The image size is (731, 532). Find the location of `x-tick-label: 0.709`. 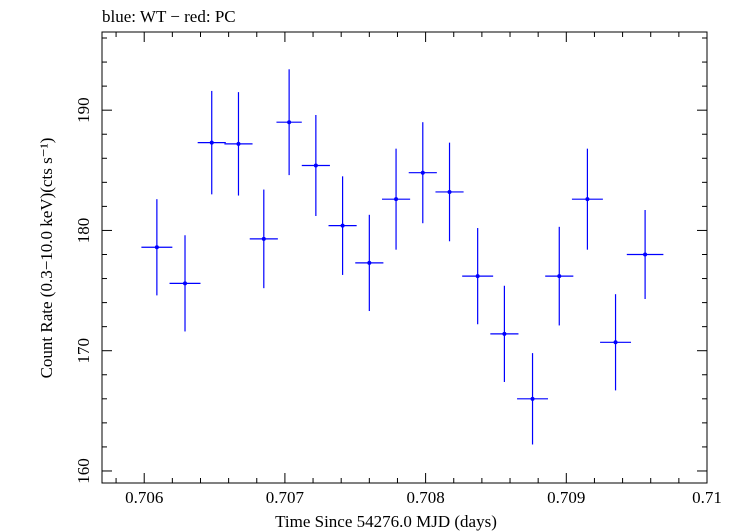

x-tick-label: 0.709 is located at coordinates (566, 497).